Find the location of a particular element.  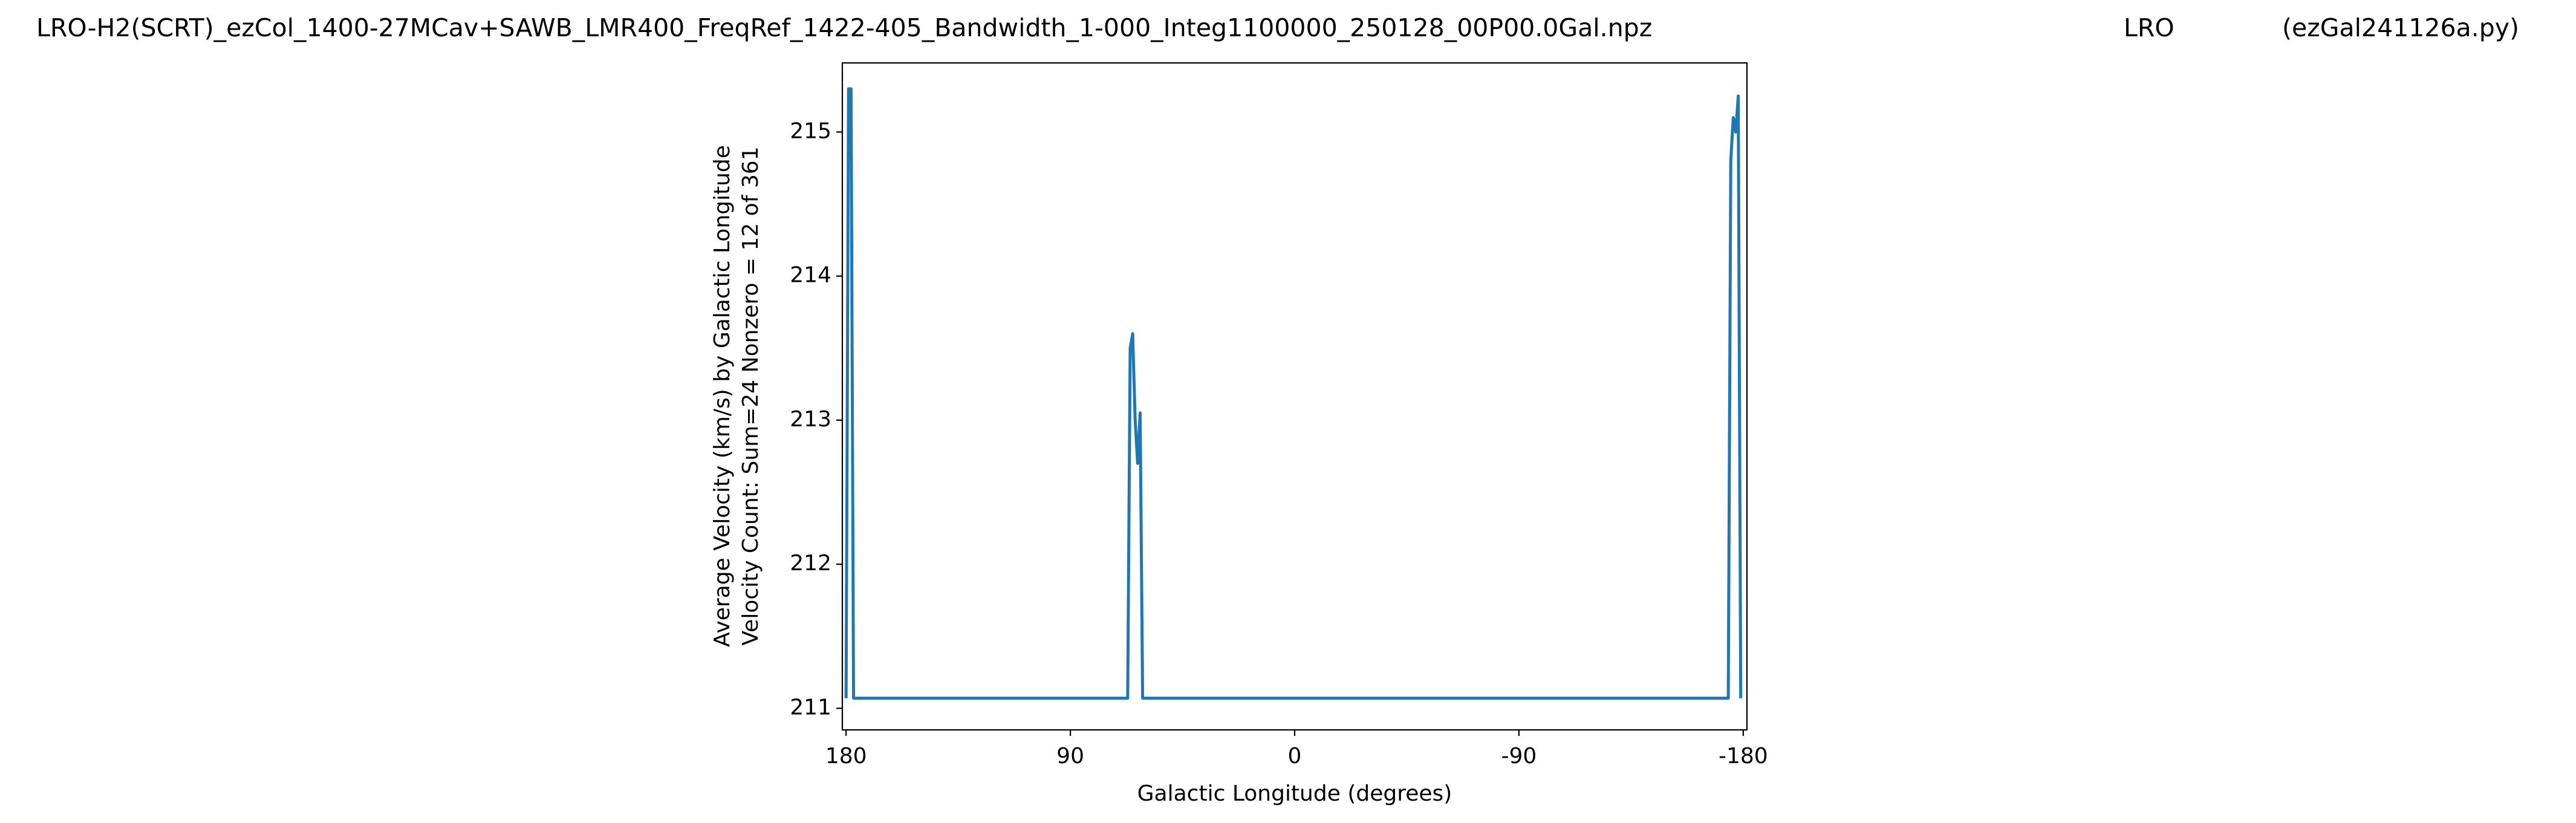

x-tick-label: 90 is located at coordinates (1070, 757).